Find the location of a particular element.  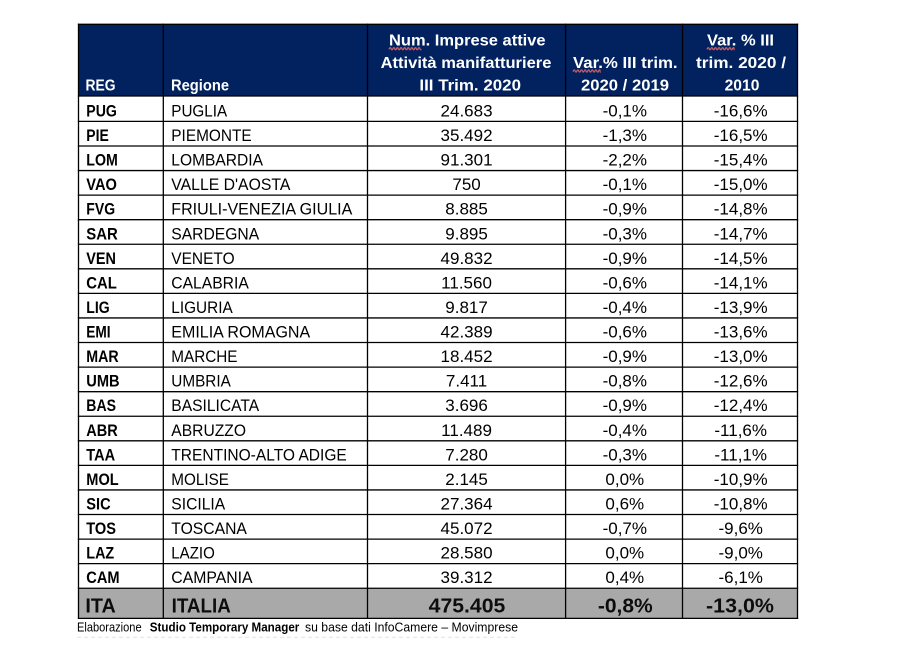

svg-text: 49.832 is located at coordinates (467, 258).